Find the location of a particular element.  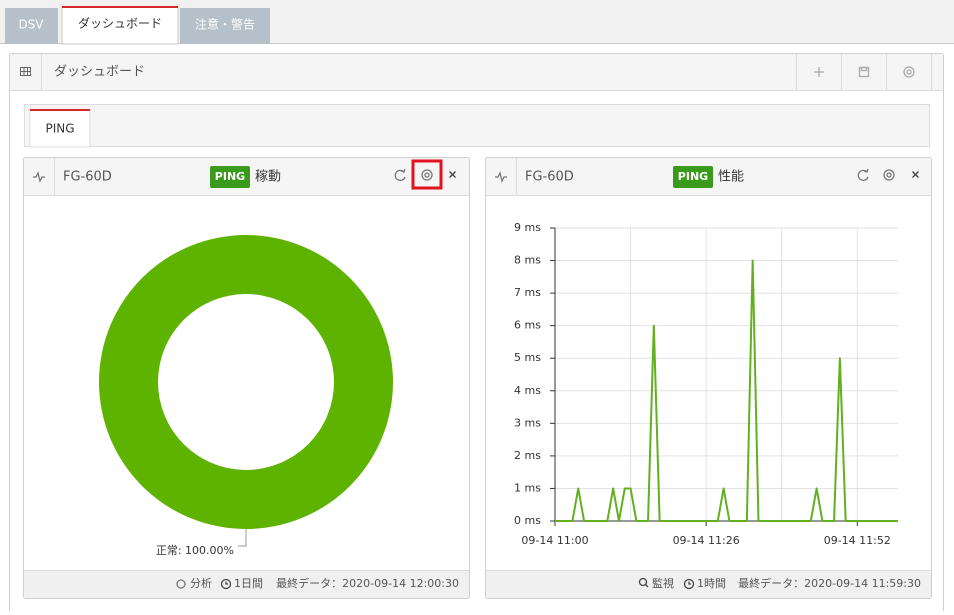

value-label: 正常: 100.00% is located at coordinates (195, 550).